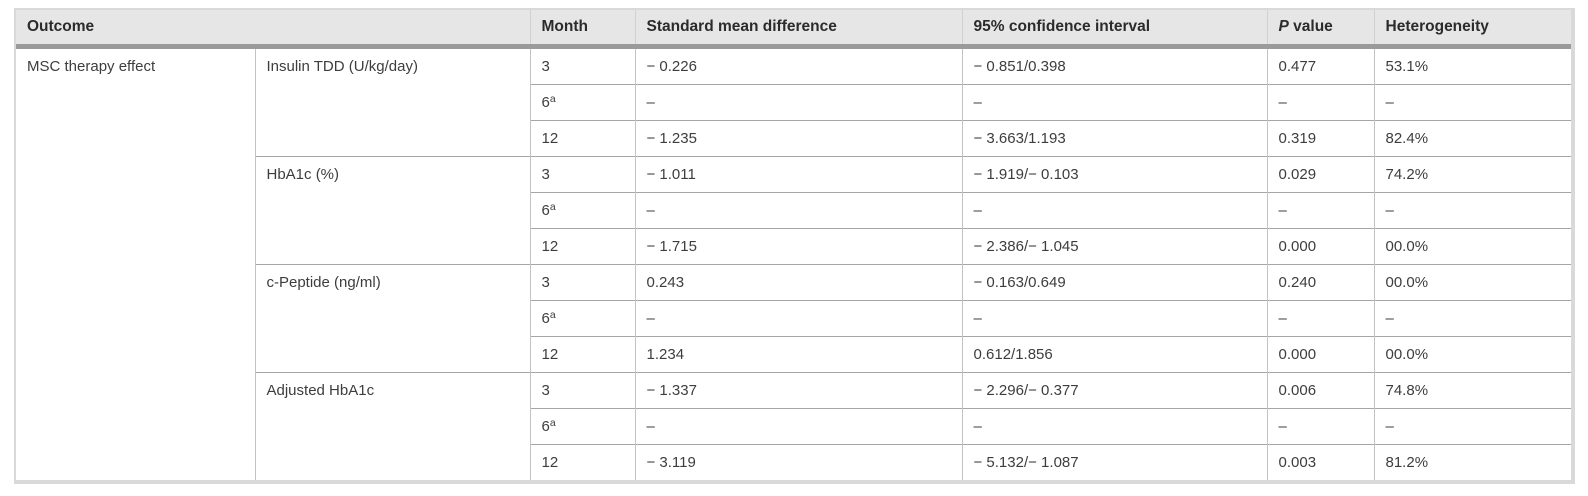 This screenshot has width=1588, height=496. What do you see at coordinates (798, 353) in the screenshot?
I see `cell-smd: 1.234` at bounding box center [798, 353].